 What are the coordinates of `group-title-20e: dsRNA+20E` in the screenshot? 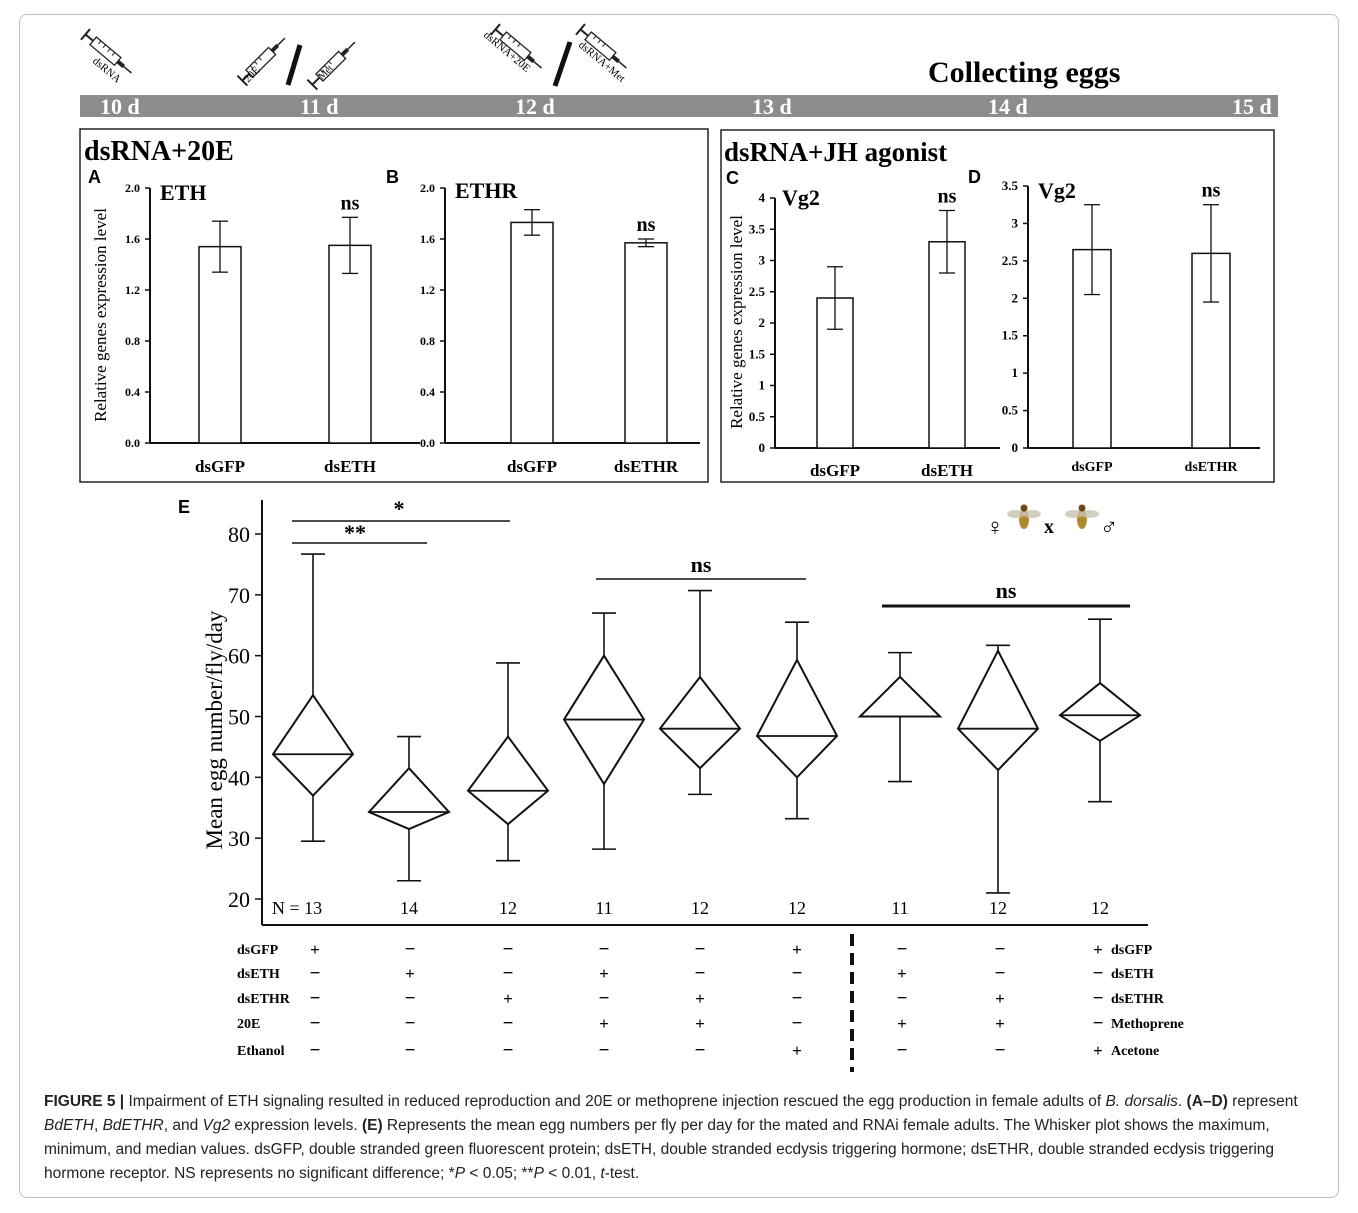 It's located at (159, 151).